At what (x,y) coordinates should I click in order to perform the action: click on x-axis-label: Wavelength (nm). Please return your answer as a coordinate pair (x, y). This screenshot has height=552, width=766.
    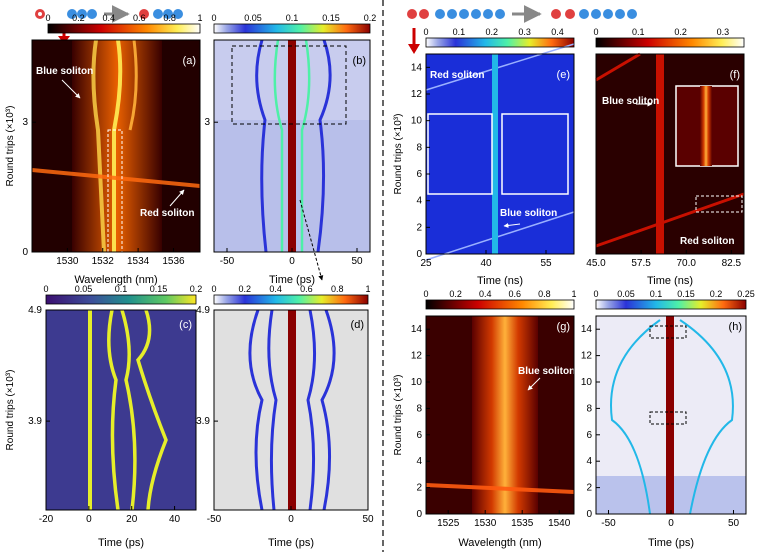
    Looking at the image, I should click on (115, 280).